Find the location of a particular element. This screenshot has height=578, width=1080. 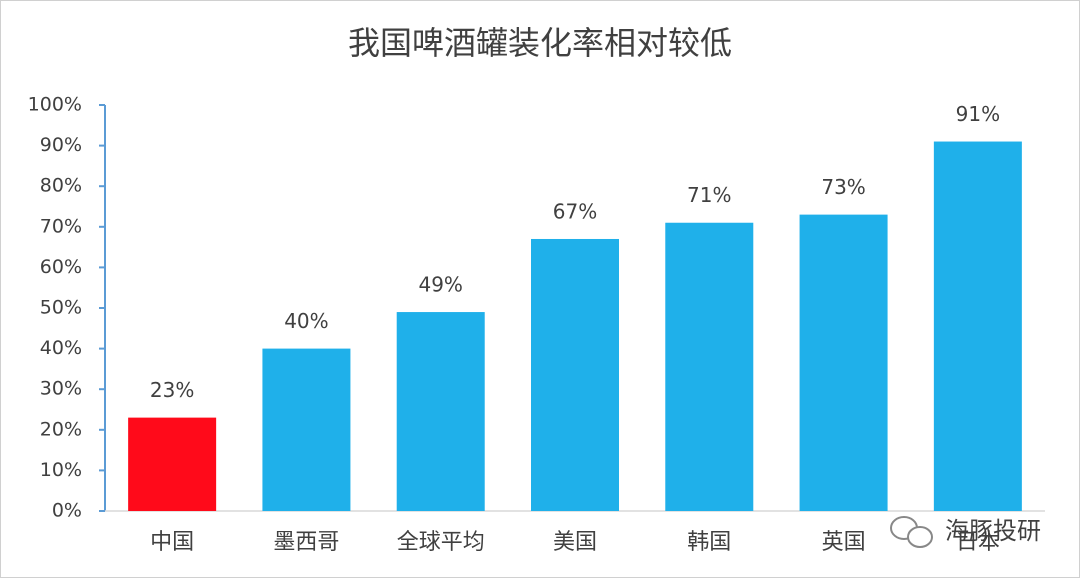

x-tick-label: 英国 is located at coordinates (844, 542).